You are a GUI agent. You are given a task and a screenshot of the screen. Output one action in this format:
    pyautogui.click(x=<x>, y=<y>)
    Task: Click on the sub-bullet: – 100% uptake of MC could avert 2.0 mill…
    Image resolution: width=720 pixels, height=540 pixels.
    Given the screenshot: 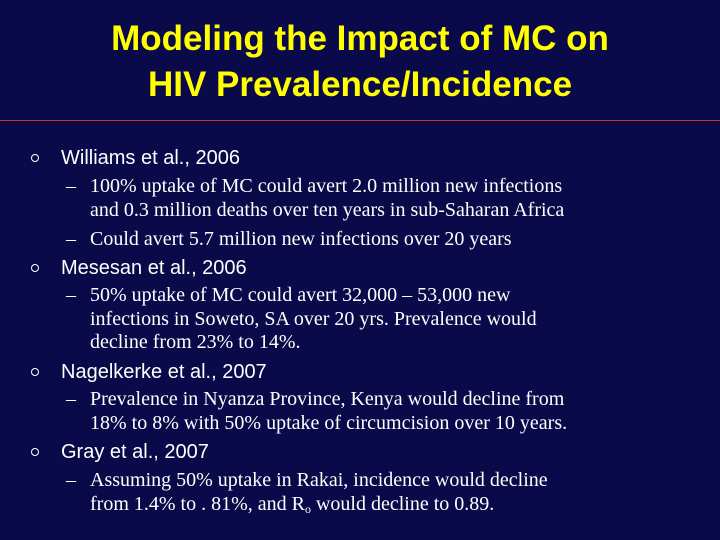 What is the action you would take?
    pyautogui.click(x=376, y=198)
    